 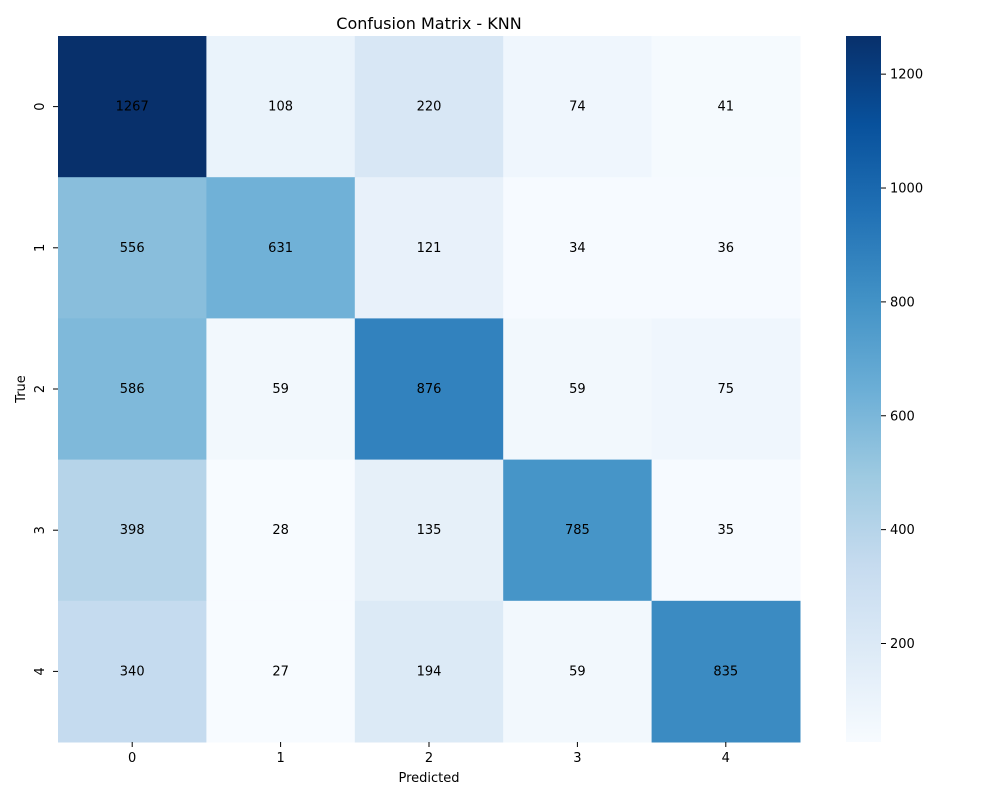 What do you see at coordinates (40, 106) in the screenshot?
I see `y-tick-label: 0` at bounding box center [40, 106].